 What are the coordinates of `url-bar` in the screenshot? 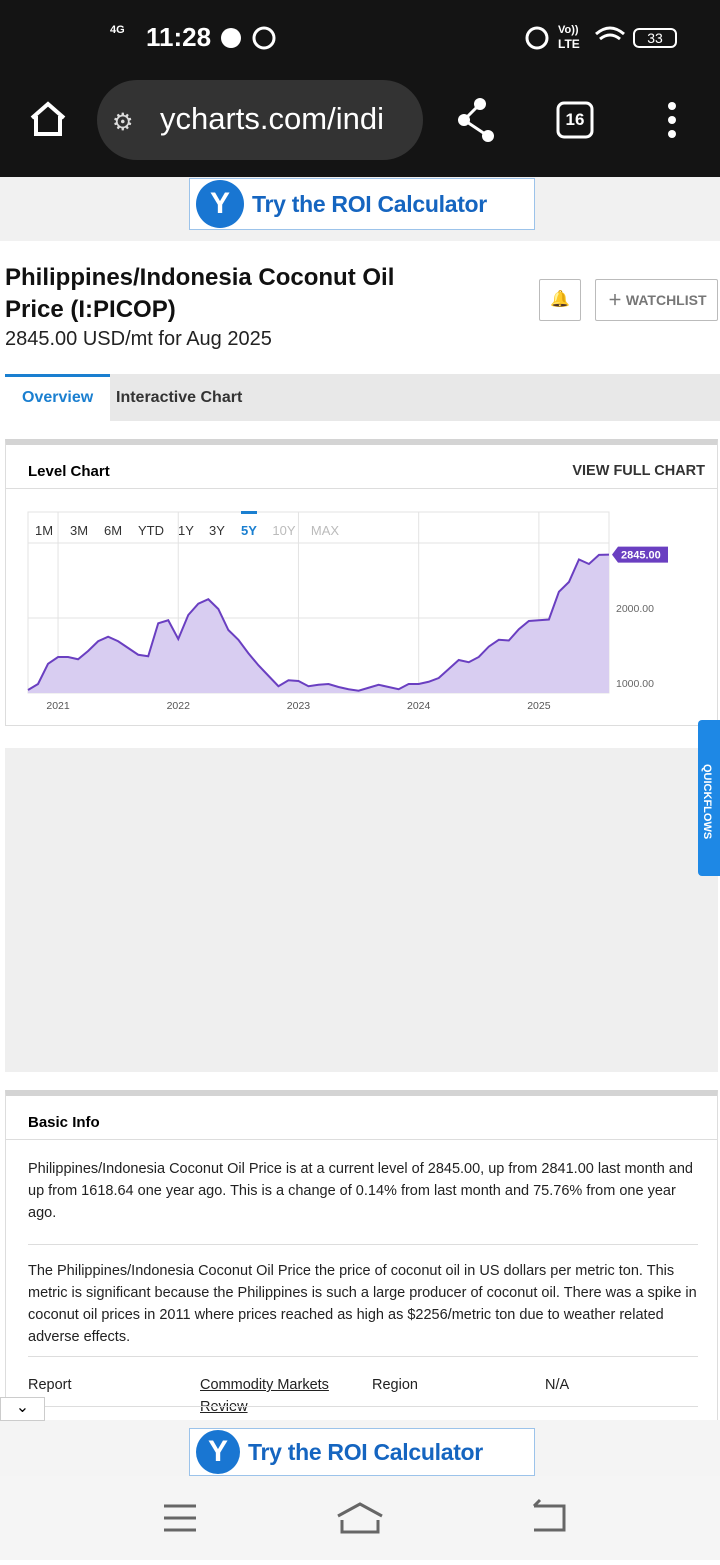 It's located at (260, 120).